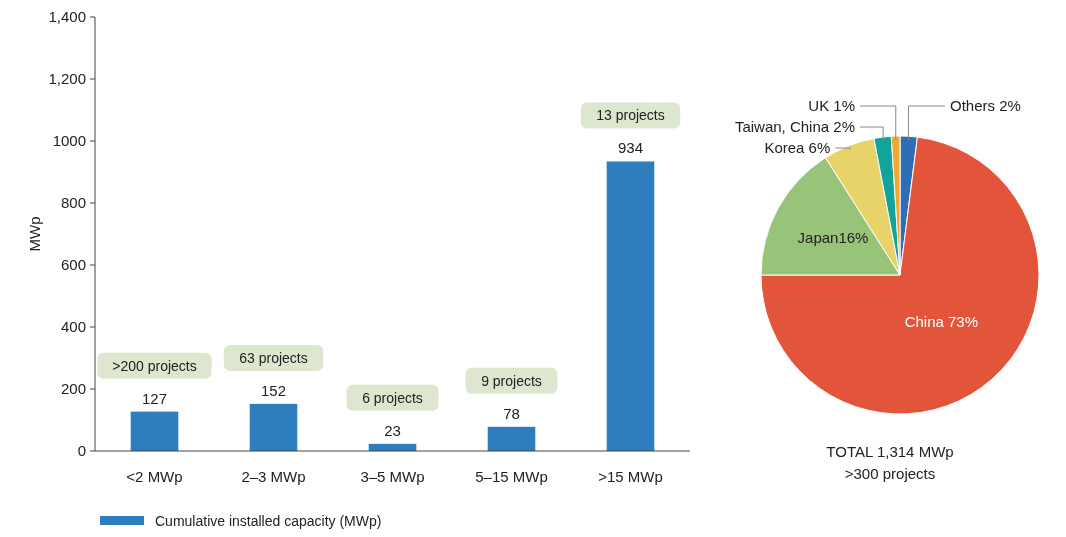 The height and width of the screenshot is (537, 1066). What do you see at coordinates (511, 413) in the screenshot?
I see `data-label: 78` at bounding box center [511, 413].